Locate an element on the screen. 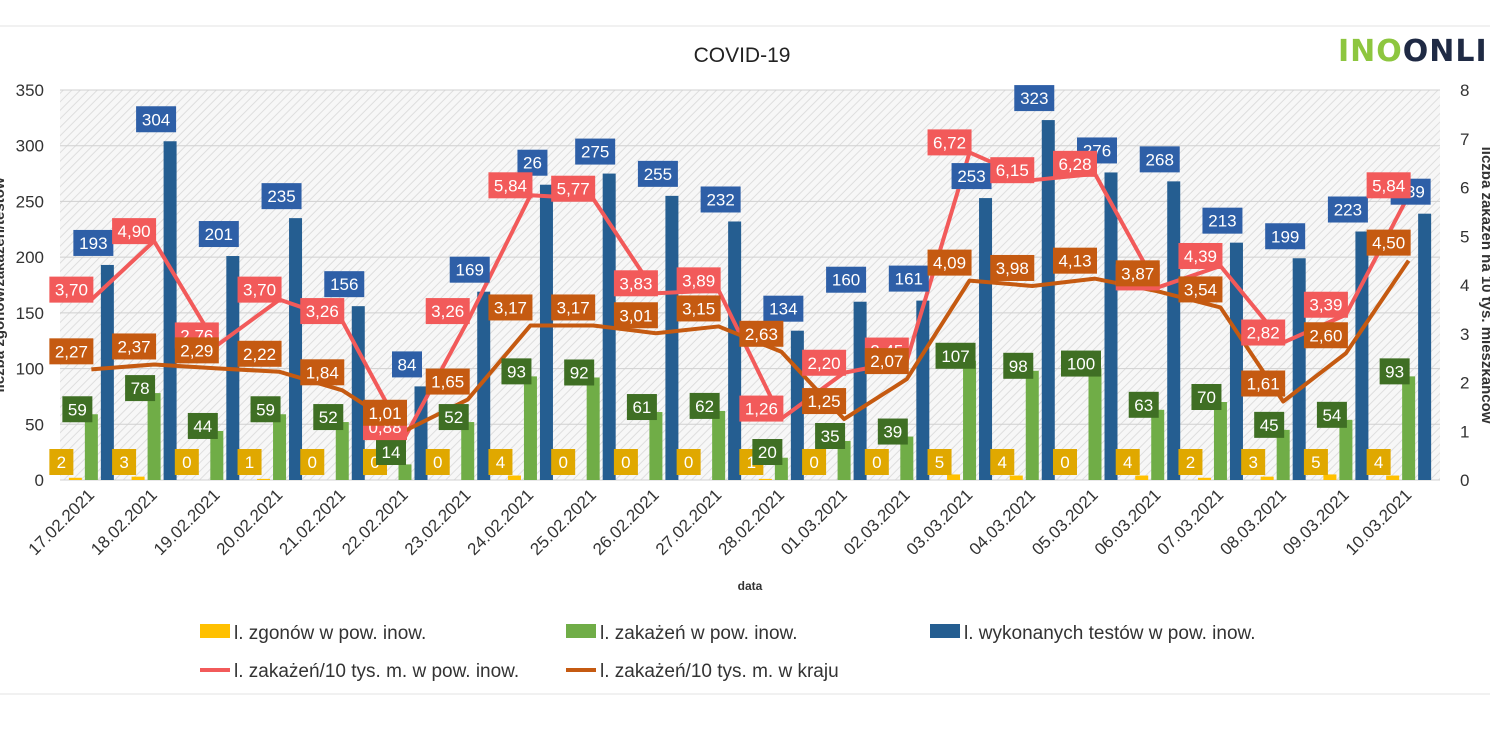 The image size is (1490, 736). bar-data-label: 39 is located at coordinates (892, 432).